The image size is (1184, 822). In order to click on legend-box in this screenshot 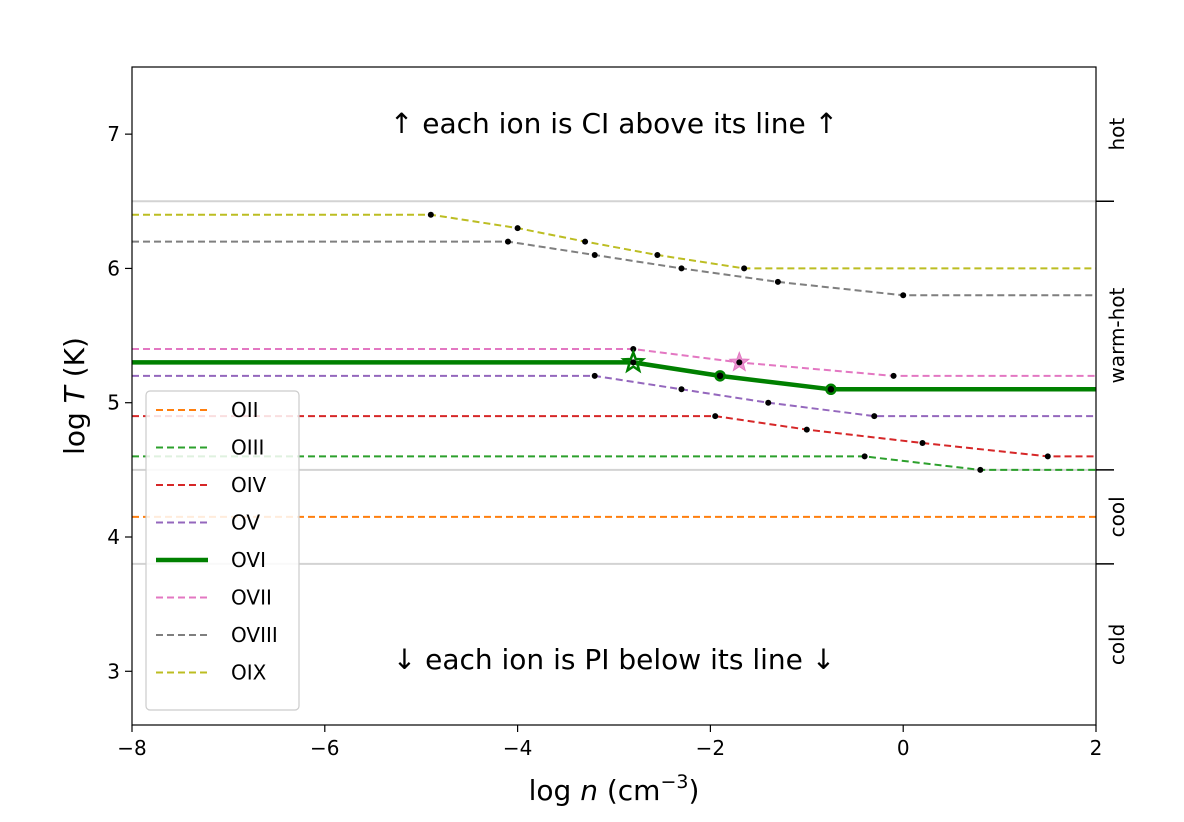, I will do `click(222, 550)`.